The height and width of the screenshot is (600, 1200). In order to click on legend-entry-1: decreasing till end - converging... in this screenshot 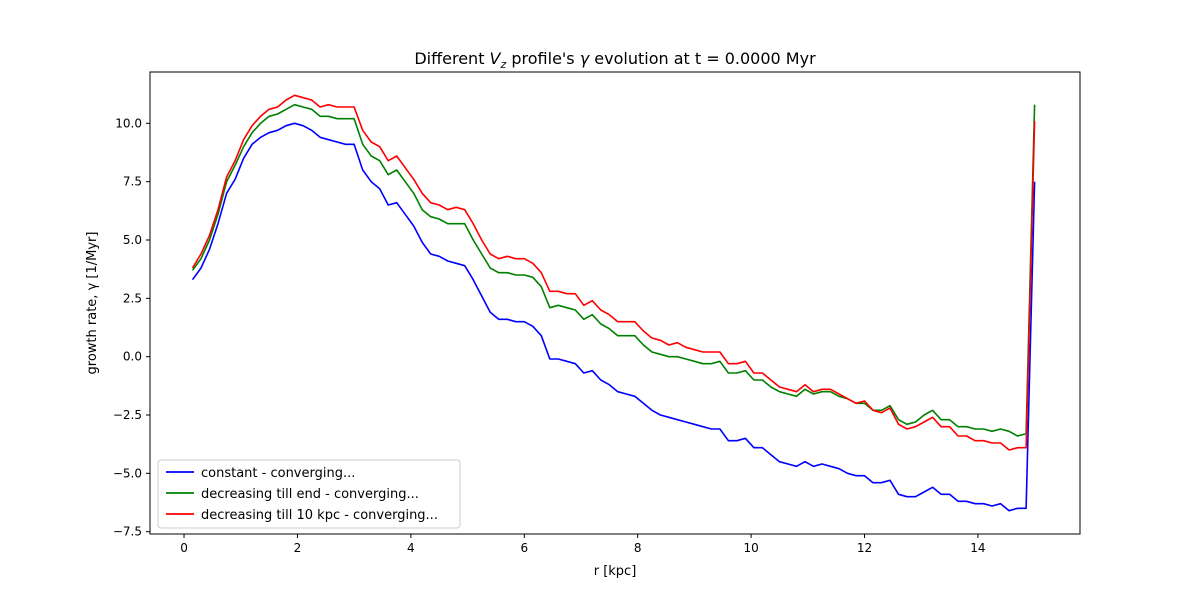, I will do `click(310, 494)`.